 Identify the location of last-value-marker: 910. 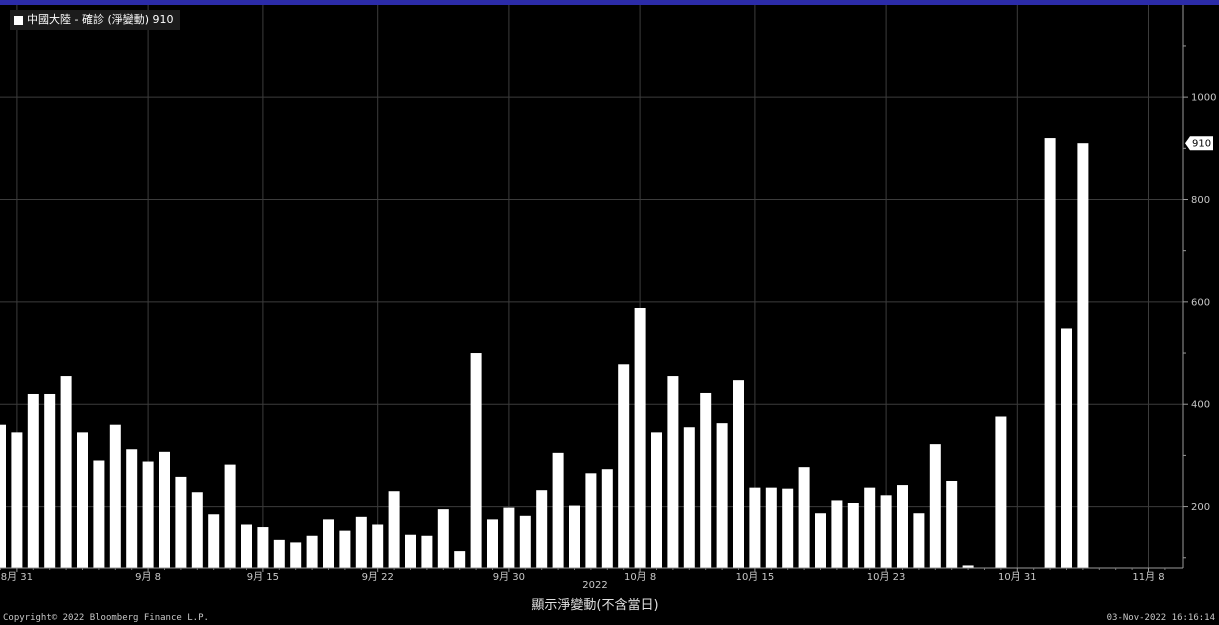
(1199, 143).